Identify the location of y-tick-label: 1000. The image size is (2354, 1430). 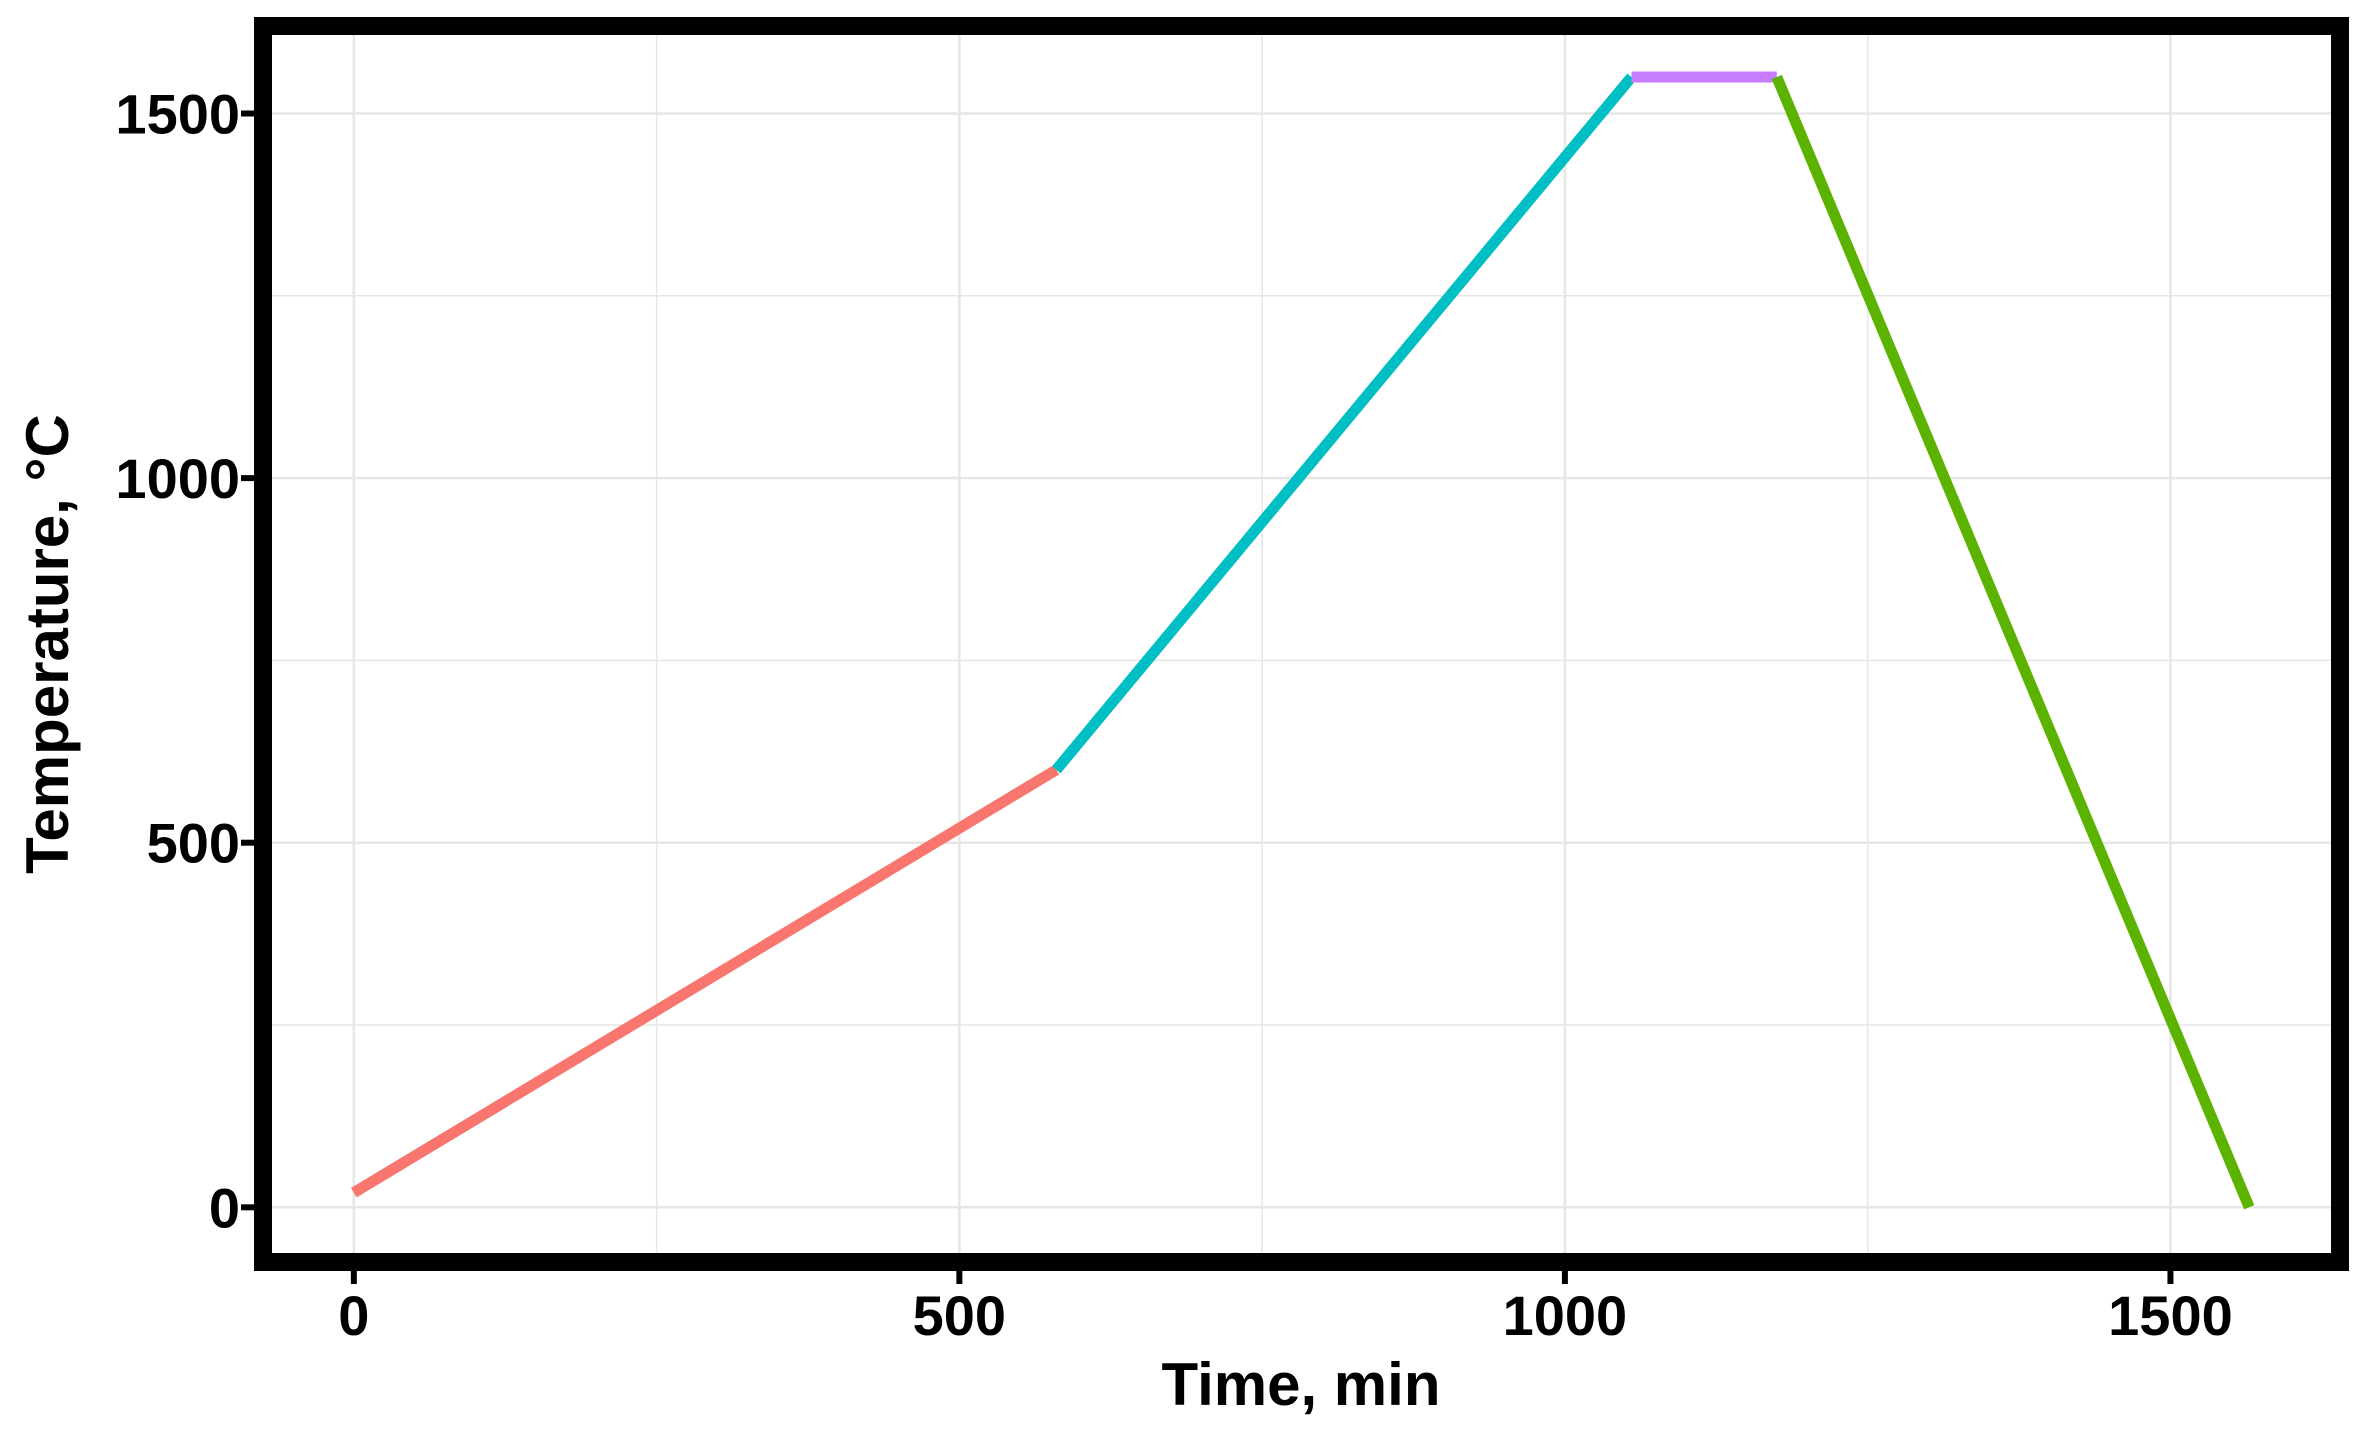
(177, 478).